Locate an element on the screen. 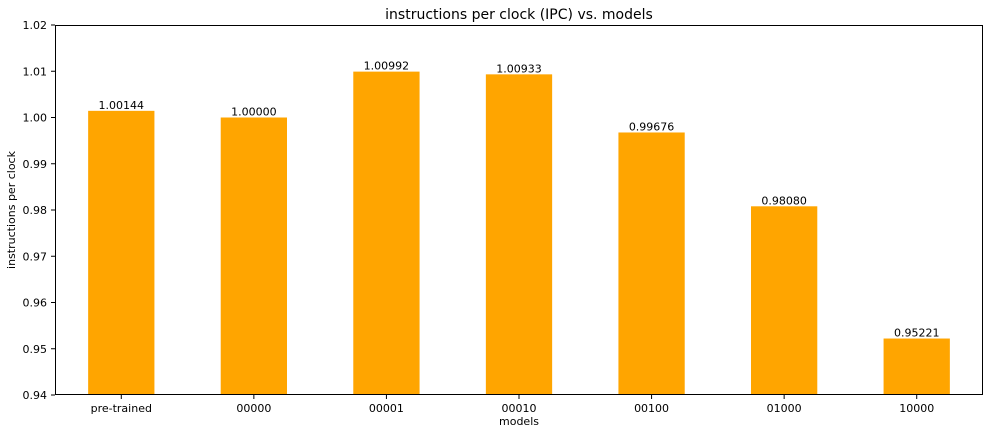 This screenshot has height=435, width=996. bar-value-label: 0.99676 is located at coordinates (652, 126).